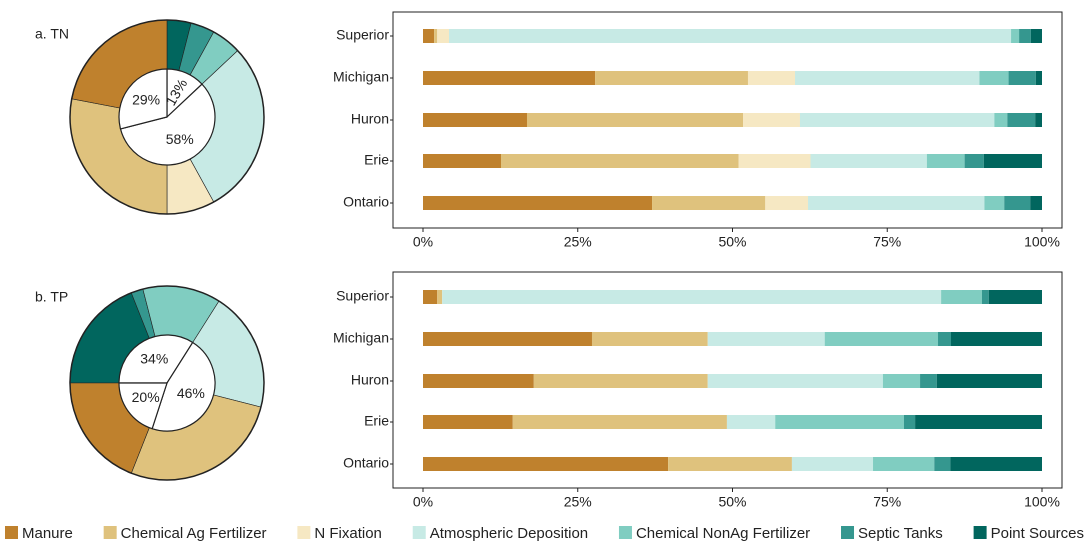  Describe the element at coordinates (578, 502) in the screenshot. I see `x-tick-label: 25%` at that location.